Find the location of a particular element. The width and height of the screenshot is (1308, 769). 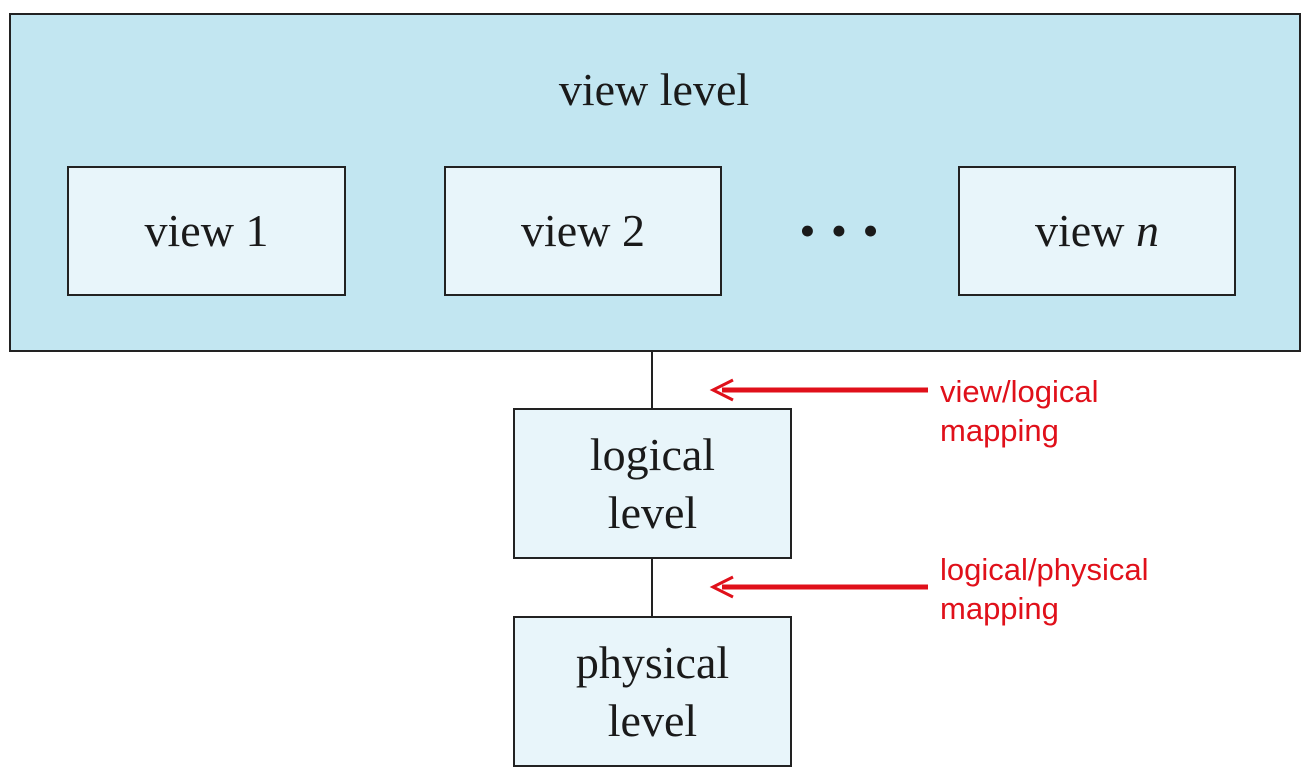

view-logical-arrow is located at coordinates (818, 390).